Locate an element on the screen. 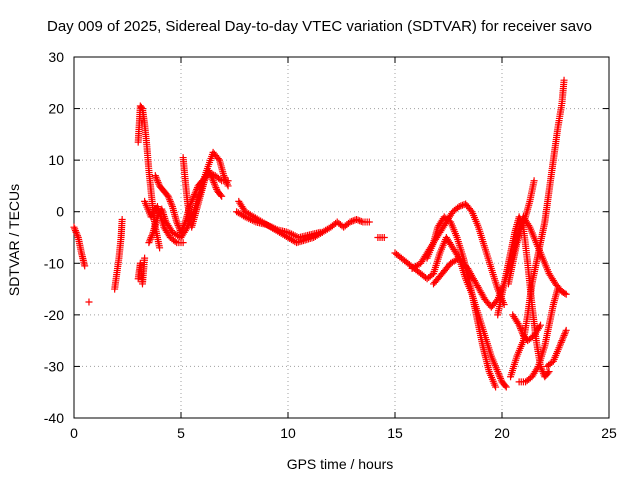 Image resolution: width=640 pixels, height=480 pixels. x-tick-label: 10 is located at coordinates (288, 433).